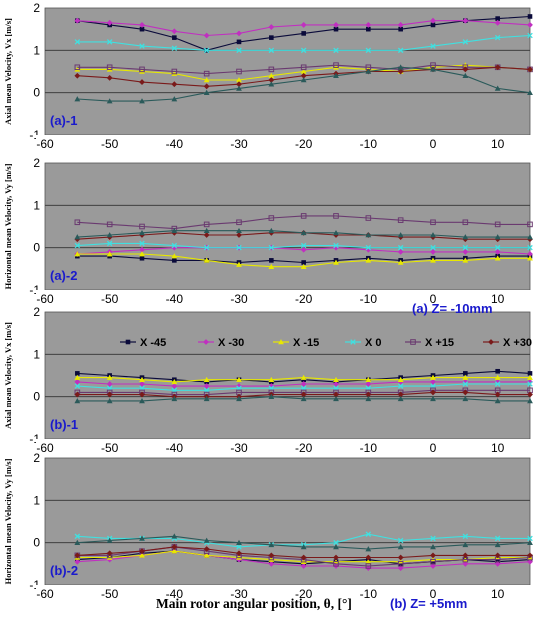  I want to click on legend-label: X +30, so click(517, 343).